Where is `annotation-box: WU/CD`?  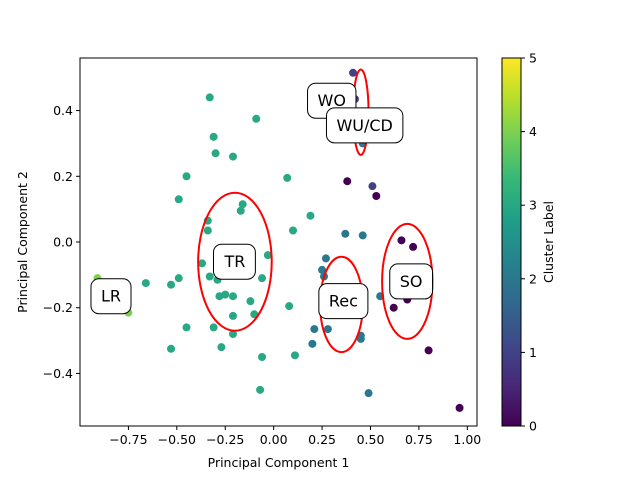
annotation-box: WU/CD is located at coordinates (364, 125).